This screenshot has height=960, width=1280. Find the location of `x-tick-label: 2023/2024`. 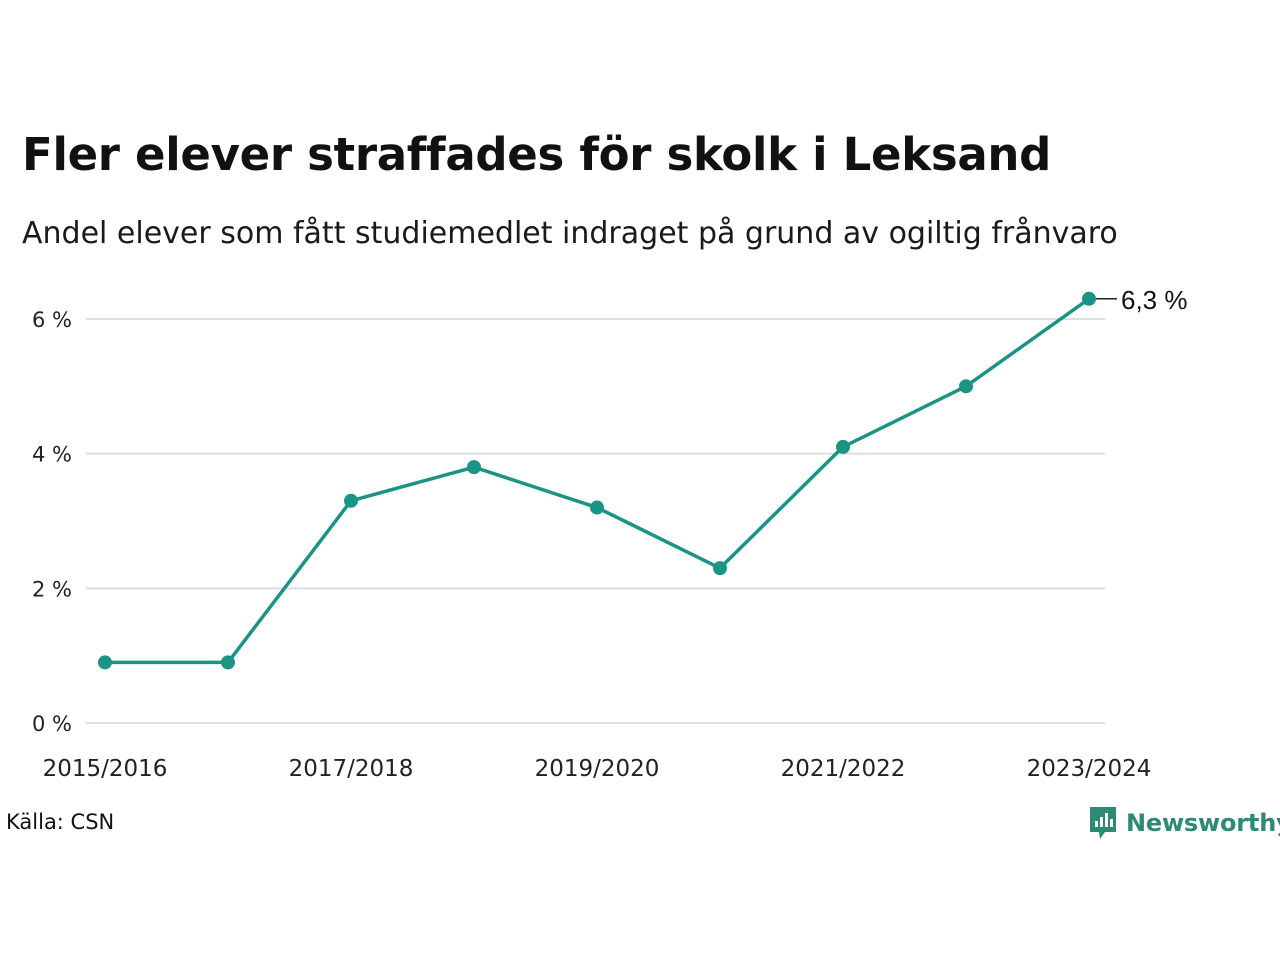

x-tick-label: 2023/2024 is located at coordinates (1089, 769).